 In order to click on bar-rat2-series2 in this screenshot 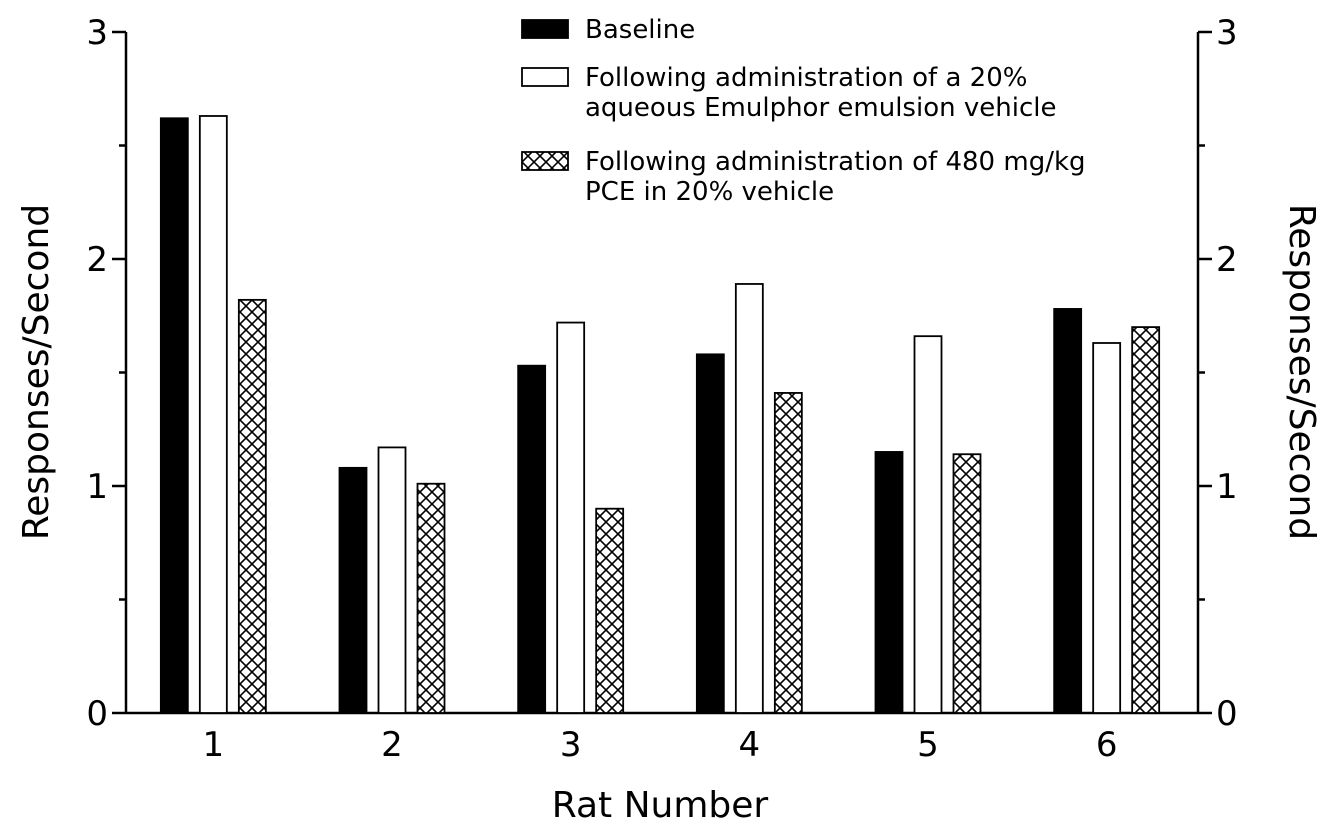, I will do `click(392, 580)`.